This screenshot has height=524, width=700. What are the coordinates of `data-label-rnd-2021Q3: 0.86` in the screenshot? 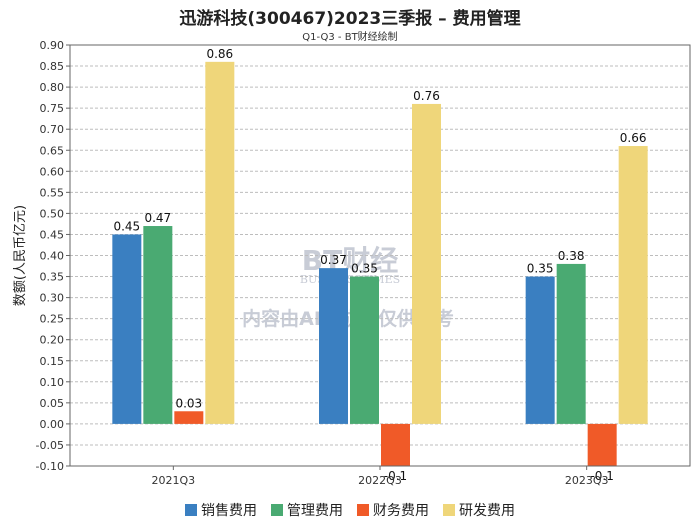 It's located at (219, 54).